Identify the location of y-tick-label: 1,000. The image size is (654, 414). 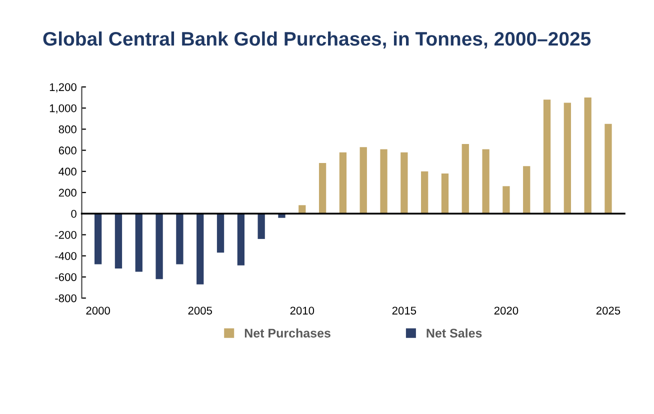
(63, 109).